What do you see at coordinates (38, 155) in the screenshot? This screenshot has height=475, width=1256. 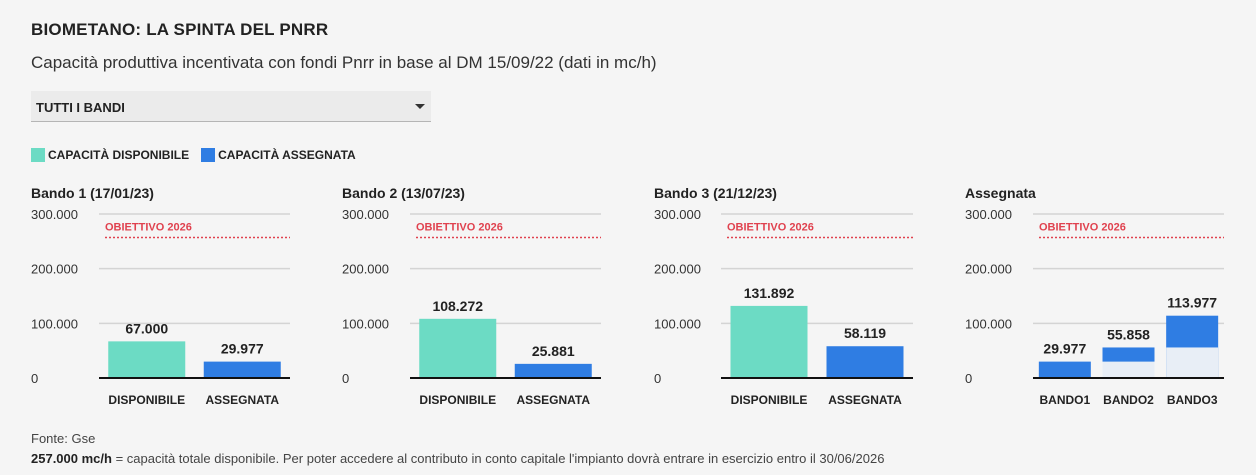 I see `legend-swatch-disponibile` at bounding box center [38, 155].